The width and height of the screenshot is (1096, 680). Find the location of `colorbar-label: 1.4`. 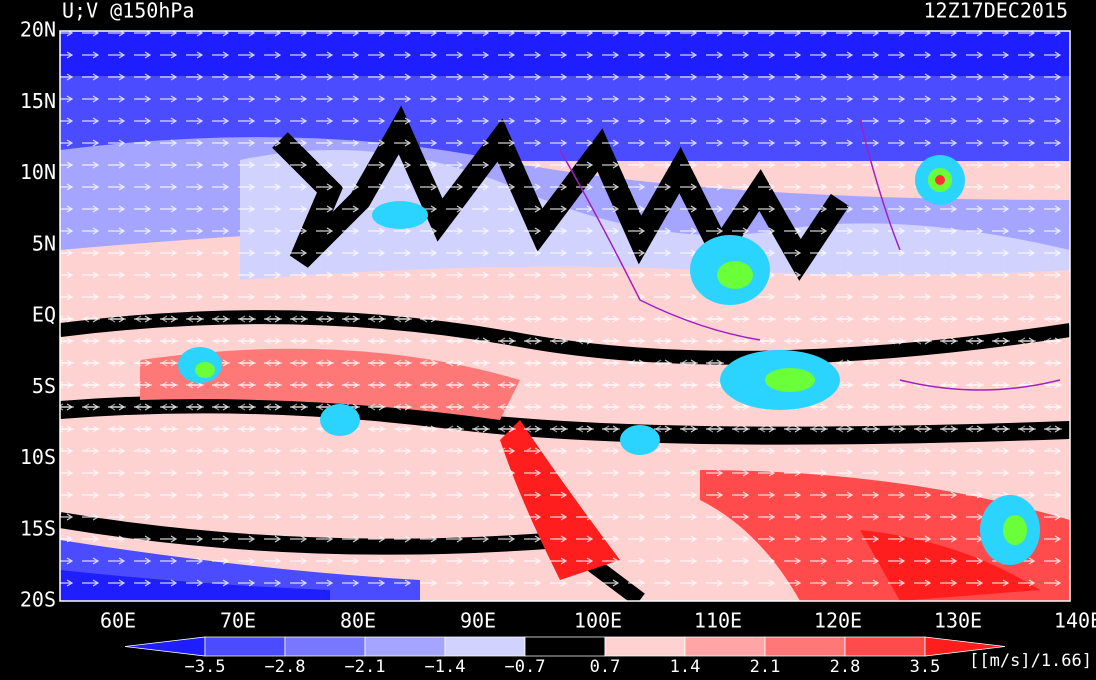

colorbar-label: 1.4 is located at coordinates (685, 667).